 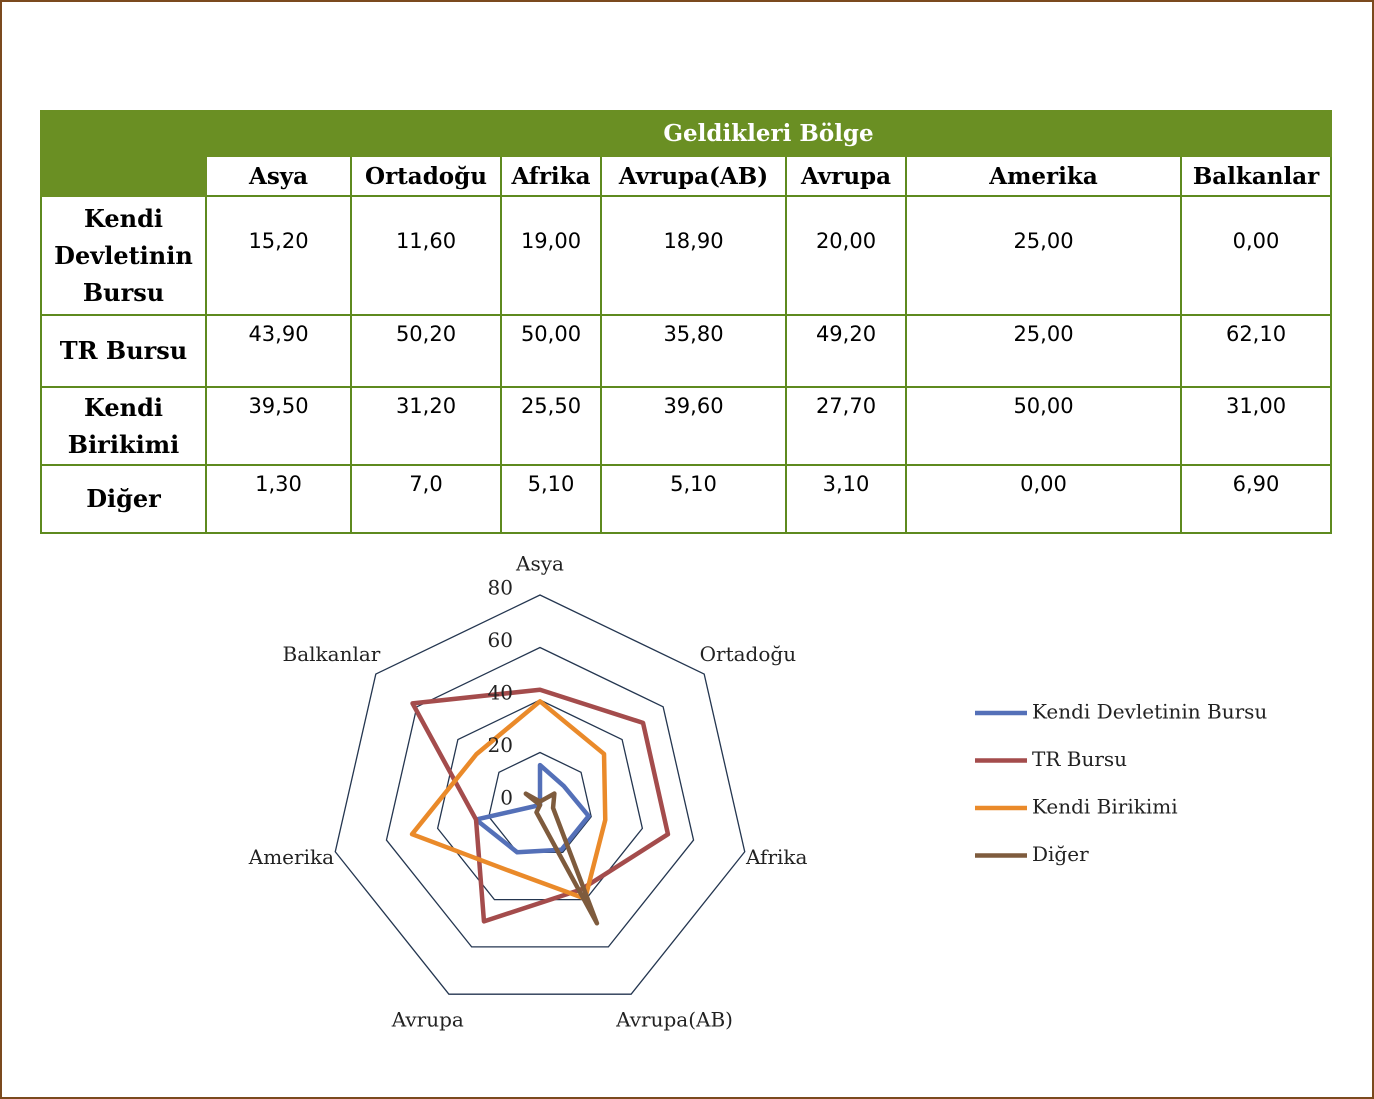 What do you see at coordinates (123, 255) in the screenshot?
I see `row-label: Kendi Devletinin Bursu` at bounding box center [123, 255].